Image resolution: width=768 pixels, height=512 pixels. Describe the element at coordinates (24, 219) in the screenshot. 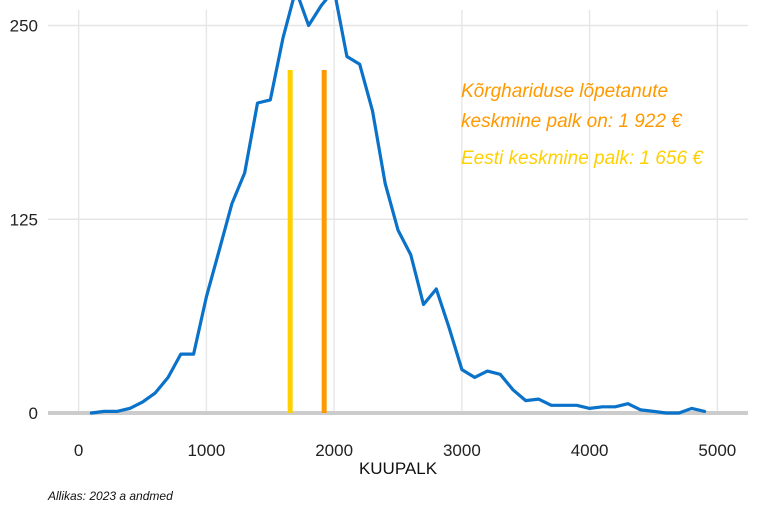

I see `y-tick-label: 125` at that location.